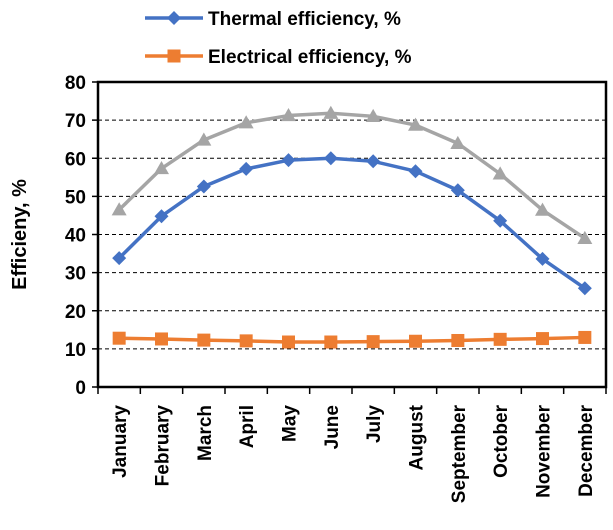  What do you see at coordinates (332, 427) in the screenshot?
I see `x-tick-label: June` at bounding box center [332, 427].